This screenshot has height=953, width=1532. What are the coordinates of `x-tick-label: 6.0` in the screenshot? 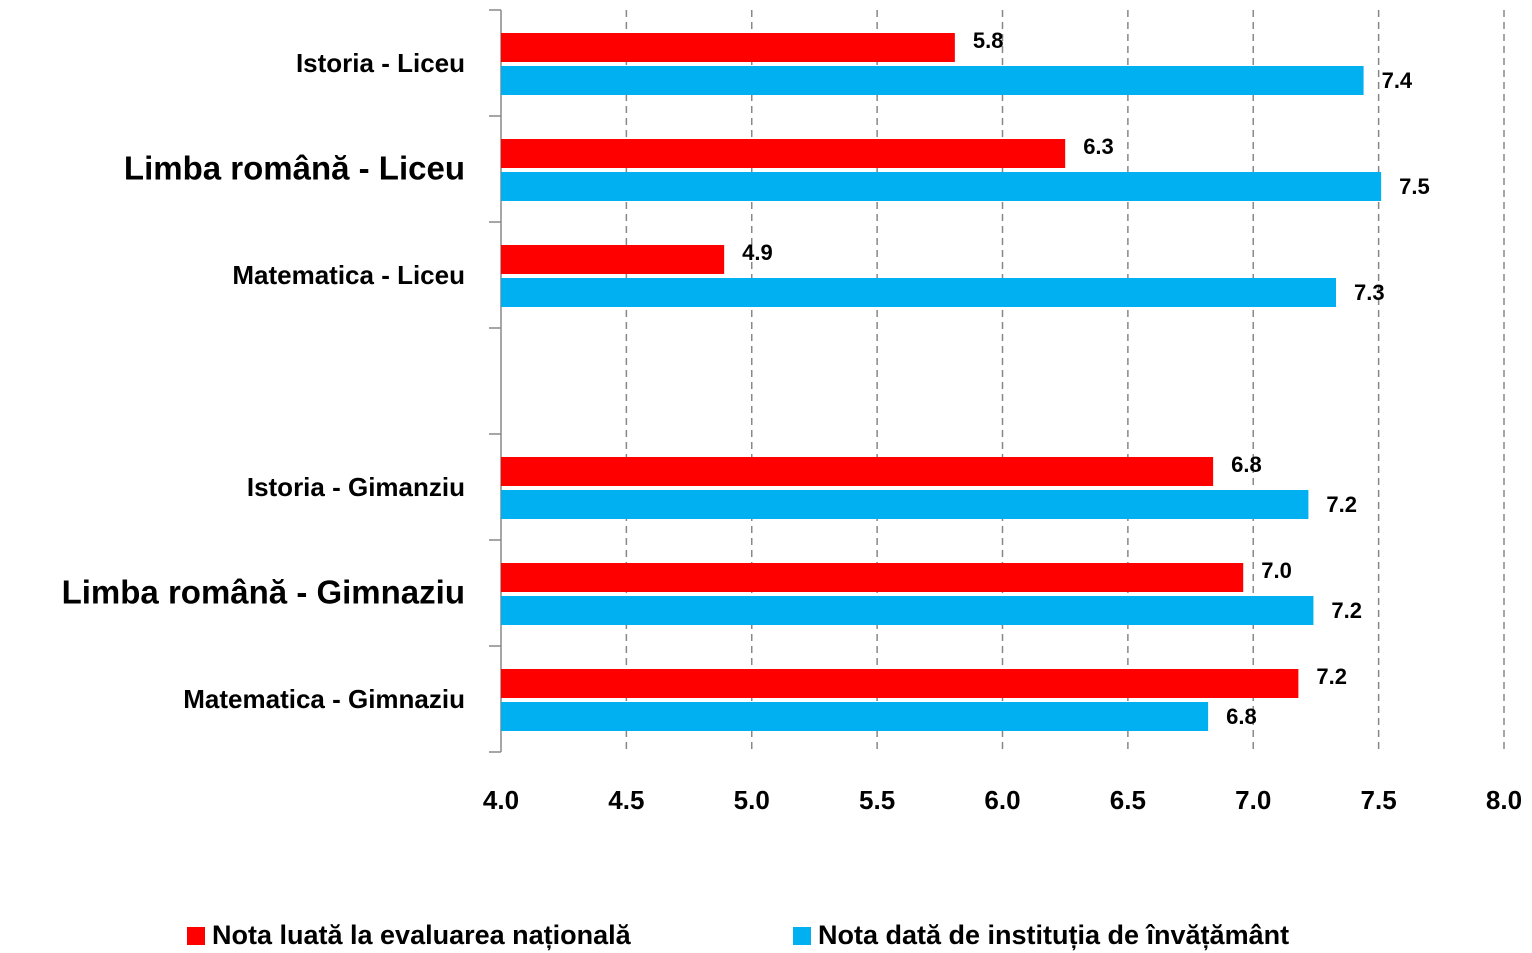 It's located at (1002, 800).